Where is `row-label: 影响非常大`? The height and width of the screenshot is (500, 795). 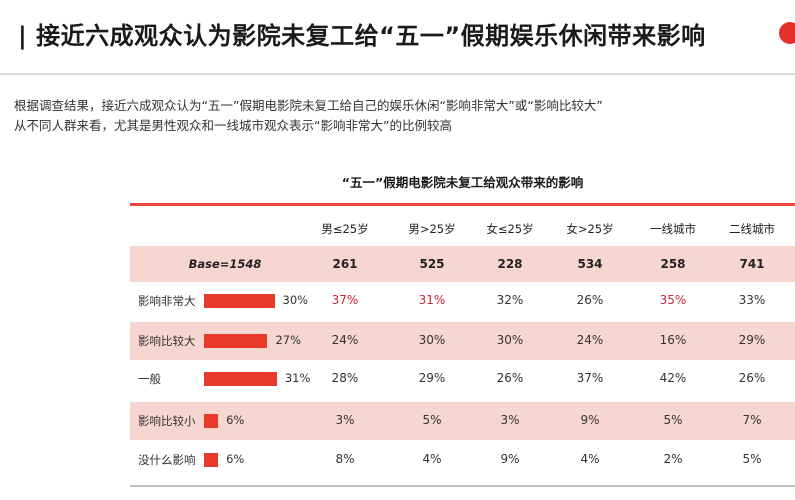
row-label: 影响非常大 is located at coordinates (167, 301).